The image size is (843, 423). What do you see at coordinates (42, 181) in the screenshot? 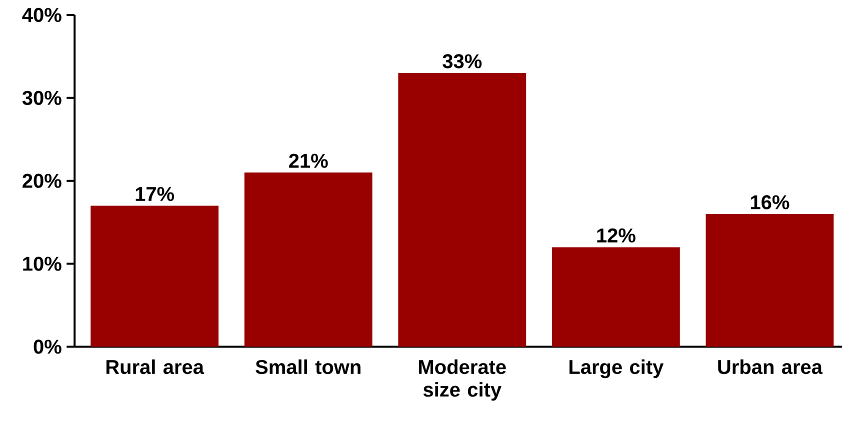
I see `y-tick-label: 20%` at bounding box center [42, 181].